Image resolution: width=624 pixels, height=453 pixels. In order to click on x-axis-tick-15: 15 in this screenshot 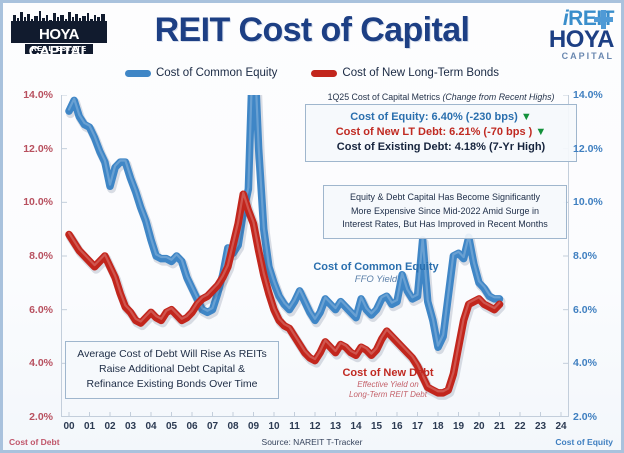, I will do `click(376, 426)`.